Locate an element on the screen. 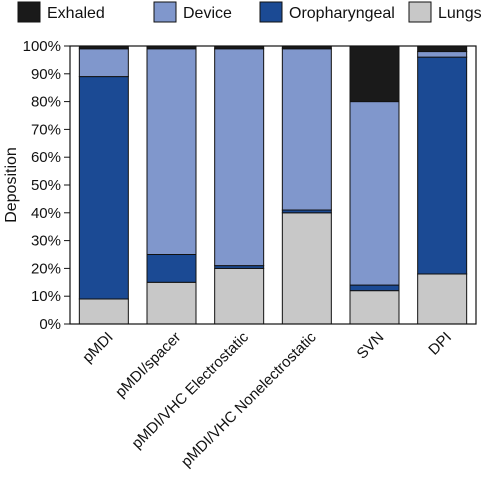 Image resolution: width=499 pixels, height=485 pixels. y-axis-ticks: 0% 10% 20% 30% 40% 50% 60% 70% 80% 90% 100% is located at coordinates (46, 185).